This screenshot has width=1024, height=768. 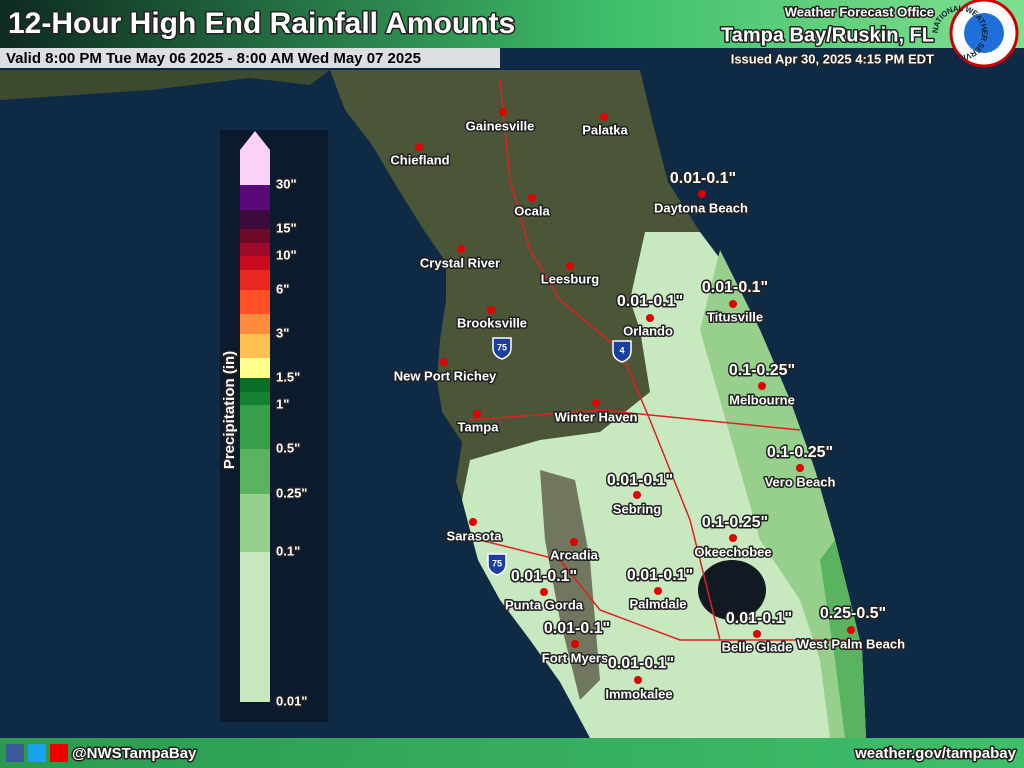 I want to click on rain-0.25, so click(x=843, y=639).